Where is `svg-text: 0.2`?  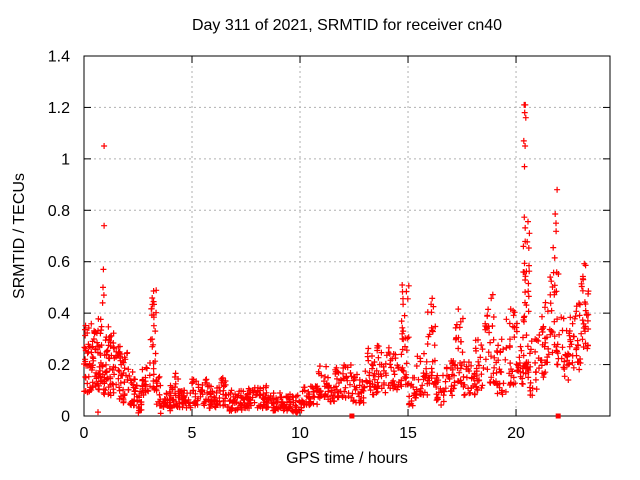
svg-text: 0.2 is located at coordinates (59, 365).